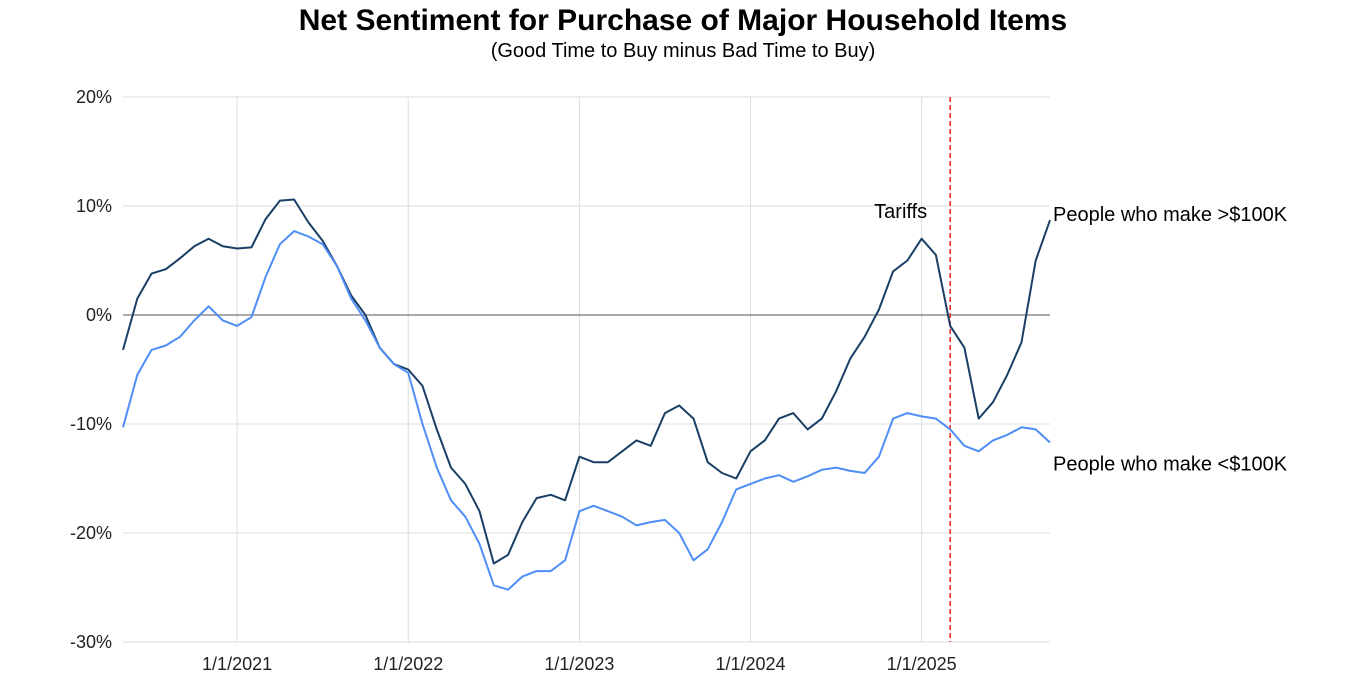 The width and height of the screenshot is (1366, 687). I want to click on y-tick-label: -30%, so click(91, 642).